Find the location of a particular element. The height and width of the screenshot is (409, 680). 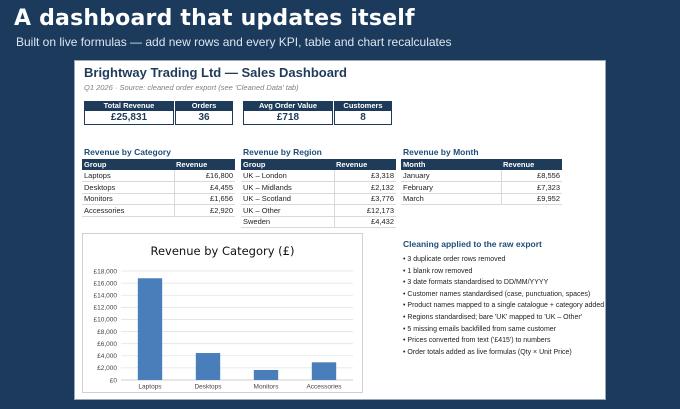

table-cell: £7,323 is located at coordinates (531, 187).